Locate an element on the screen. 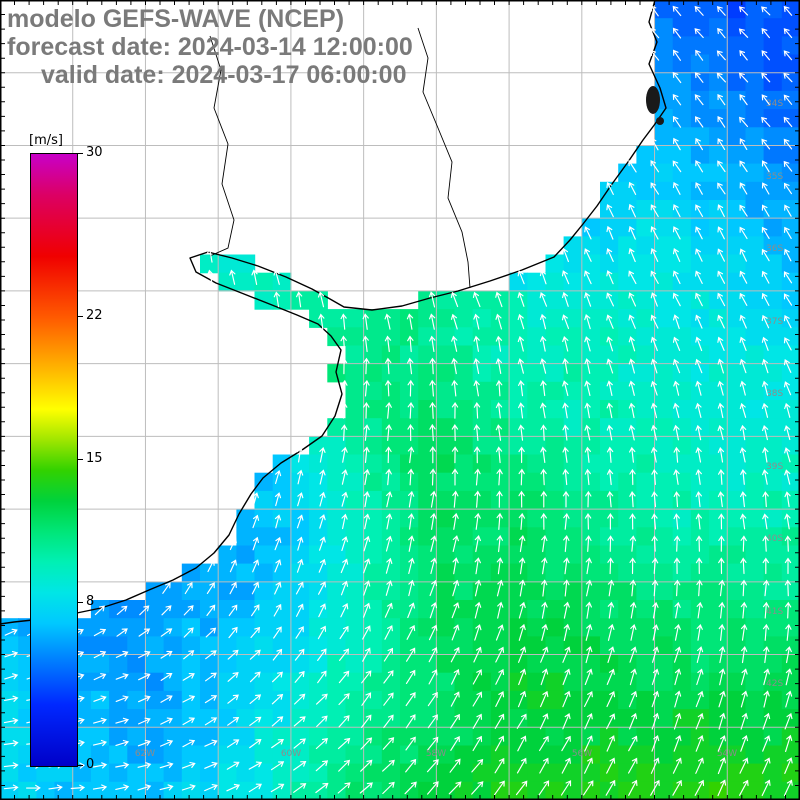  colorbar-tick-label: 8 is located at coordinates (98, 602).